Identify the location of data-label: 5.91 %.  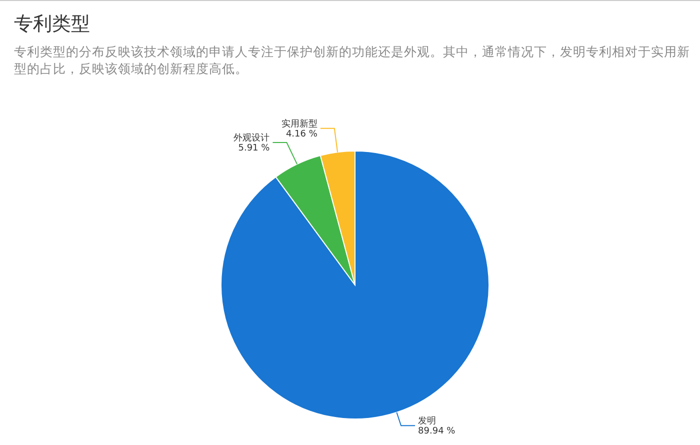
(254, 149).